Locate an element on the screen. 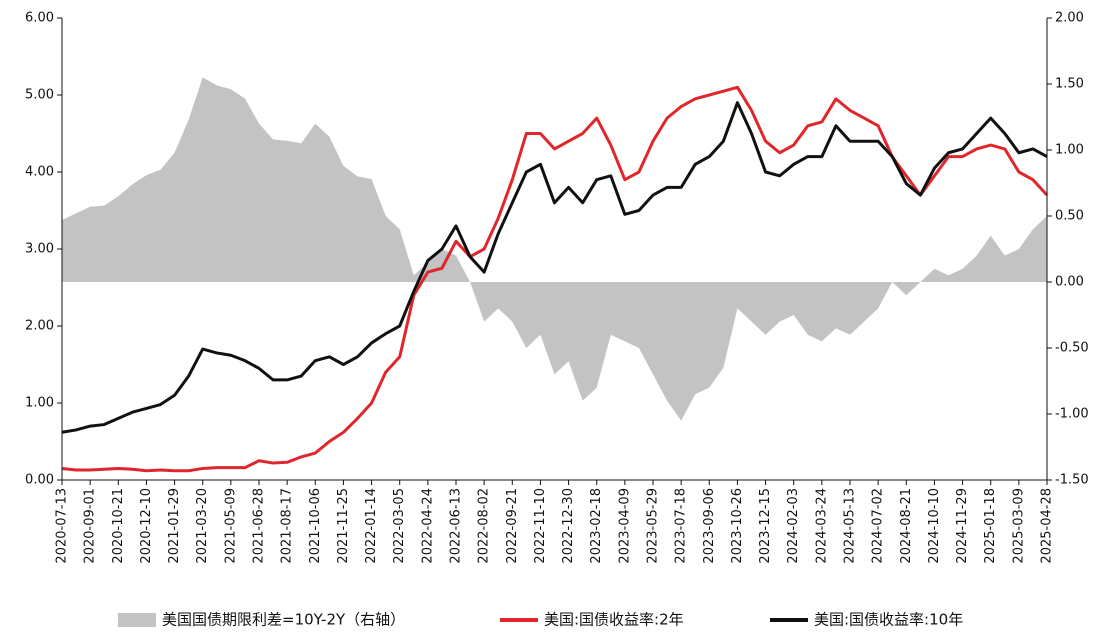  y2-tick-label: -1.50 is located at coordinates (1072, 480).